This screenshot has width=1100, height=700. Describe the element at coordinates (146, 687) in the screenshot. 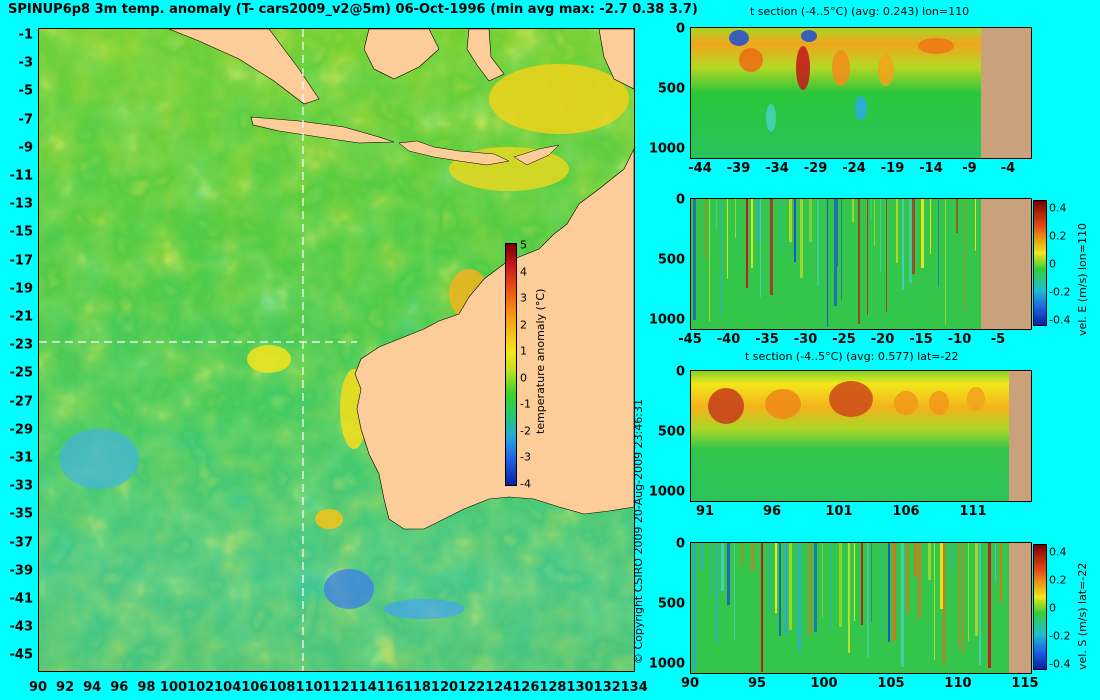

I see `map-x-tick: 98` at that location.